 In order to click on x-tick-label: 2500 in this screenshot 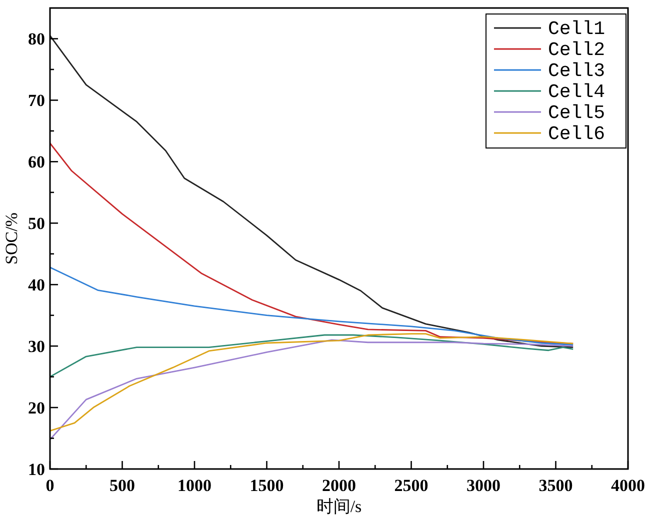, I will do `click(411, 485)`.